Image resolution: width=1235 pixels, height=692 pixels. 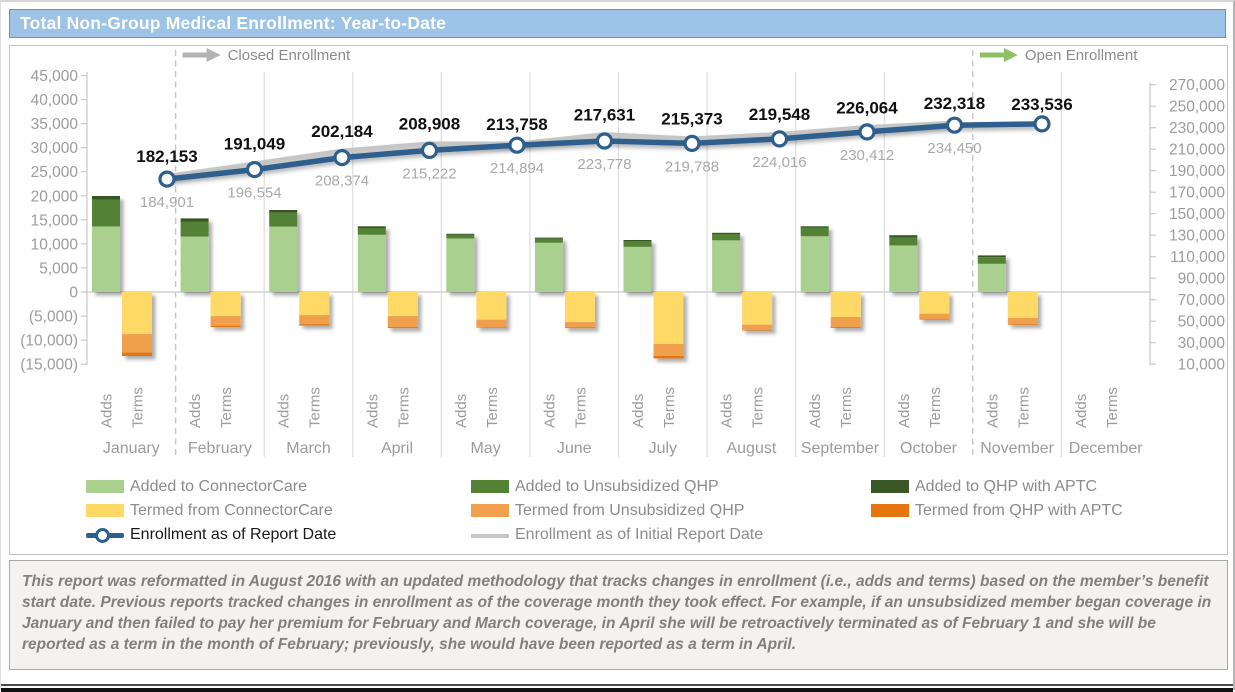 What do you see at coordinates (122, 276) in the screenshot?
I see `bar-group-january` at bounding box center [122, 276].